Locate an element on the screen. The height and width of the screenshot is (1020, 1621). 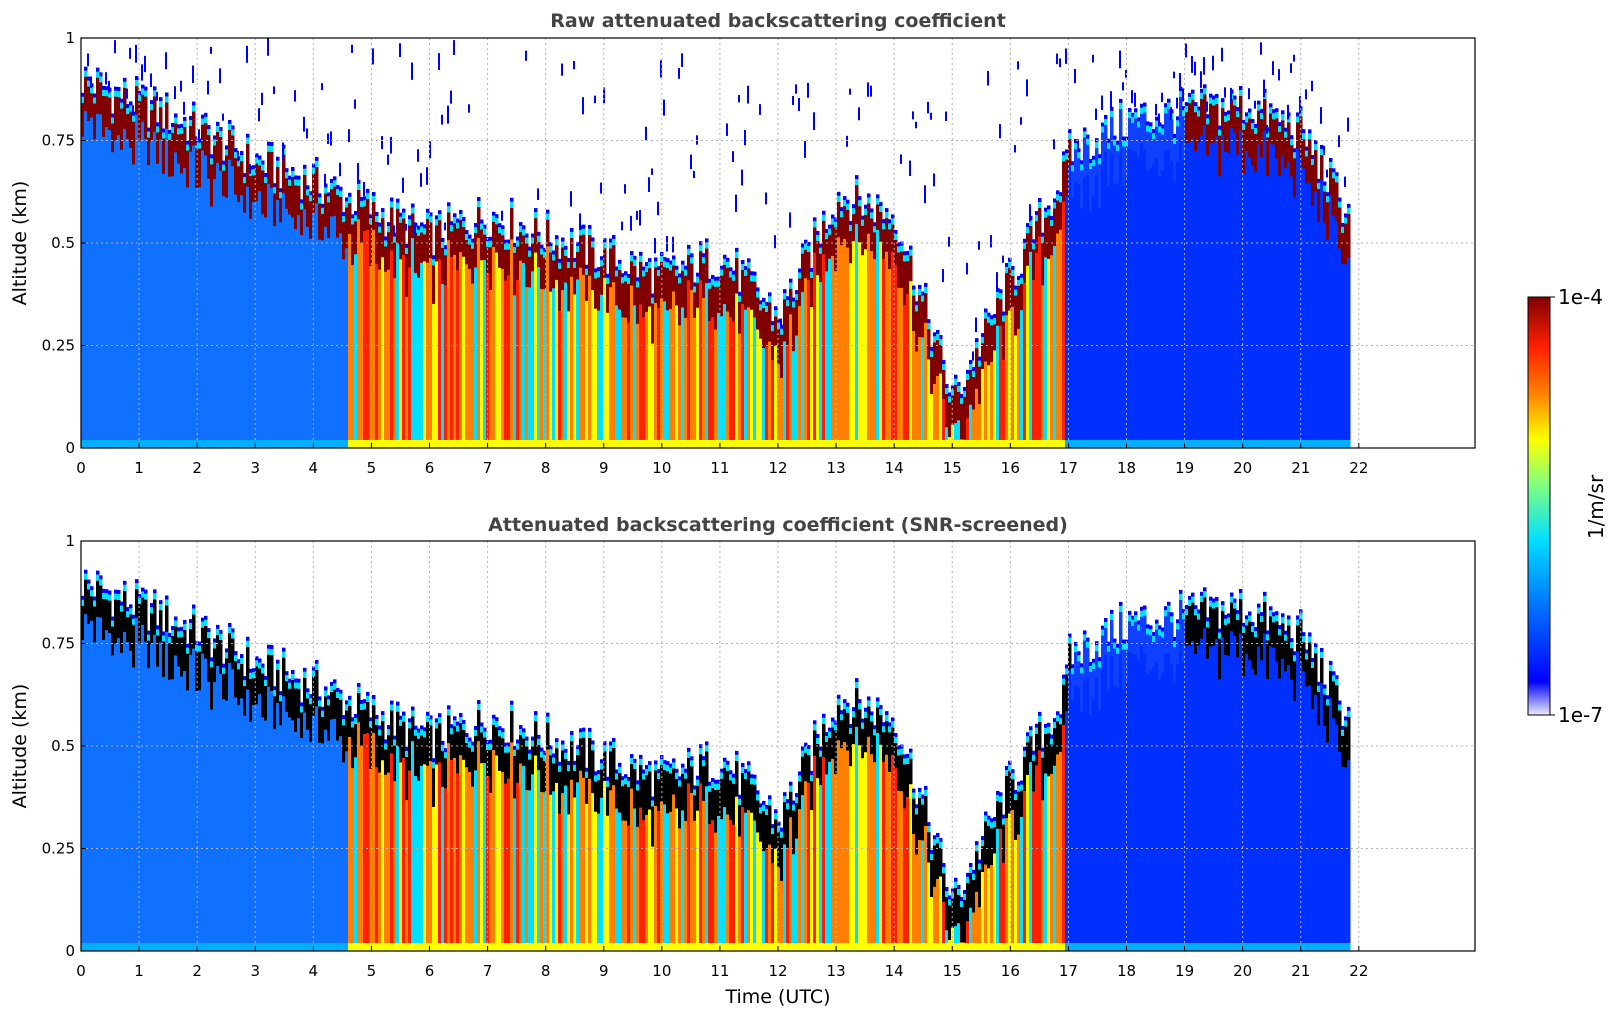
colorbar: 1e-4 1e-7 1/m/sr is located at coordinates (1567, 506).